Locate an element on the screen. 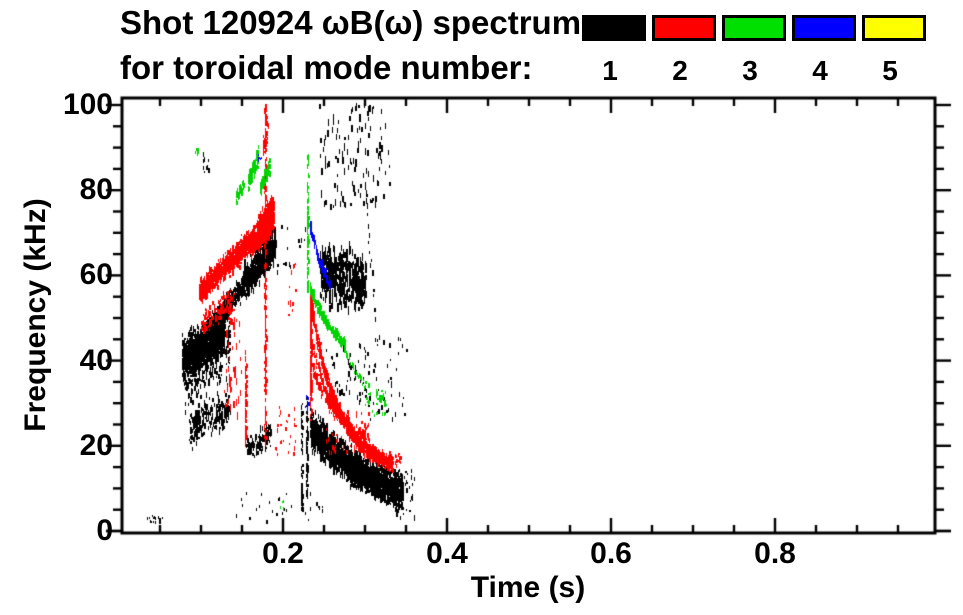 Image resolution: width=963 pixels, height=615 pixels. y-axis-title: Frequency (kHz) is located at coordinates (35, 315).